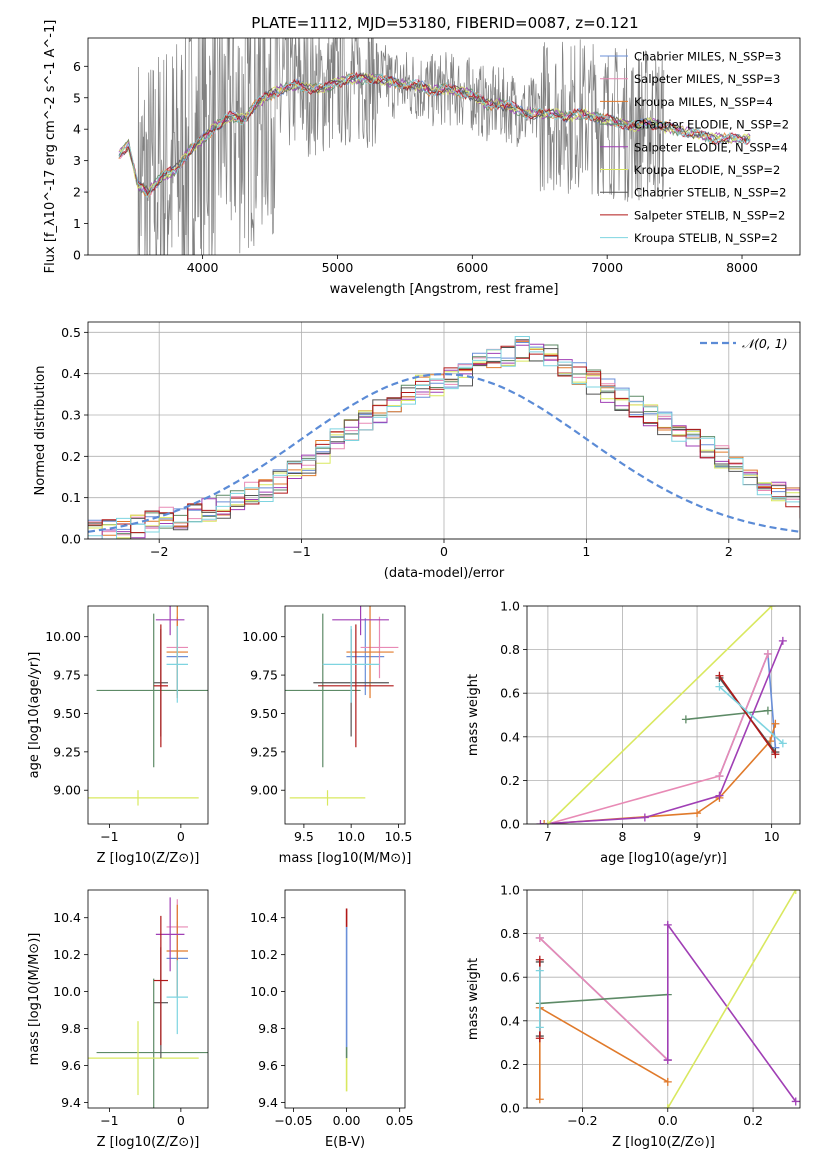  Describe the element at coordinates (260, 636) in the screenshot. I see `y-tick-label: 10.00` at that location.